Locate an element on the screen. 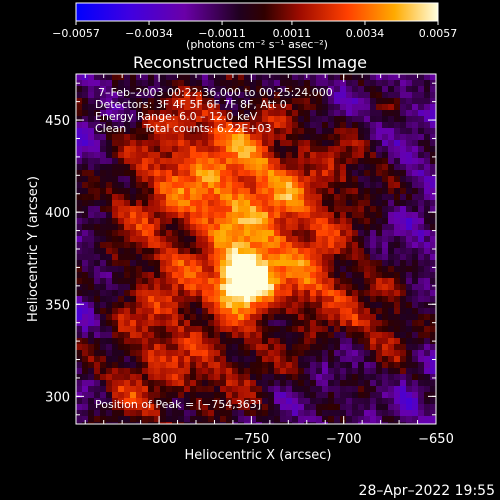 The height and width of the screenshot is (500, 500). x-tick-label: −700 is located at coordinates (344, 439).